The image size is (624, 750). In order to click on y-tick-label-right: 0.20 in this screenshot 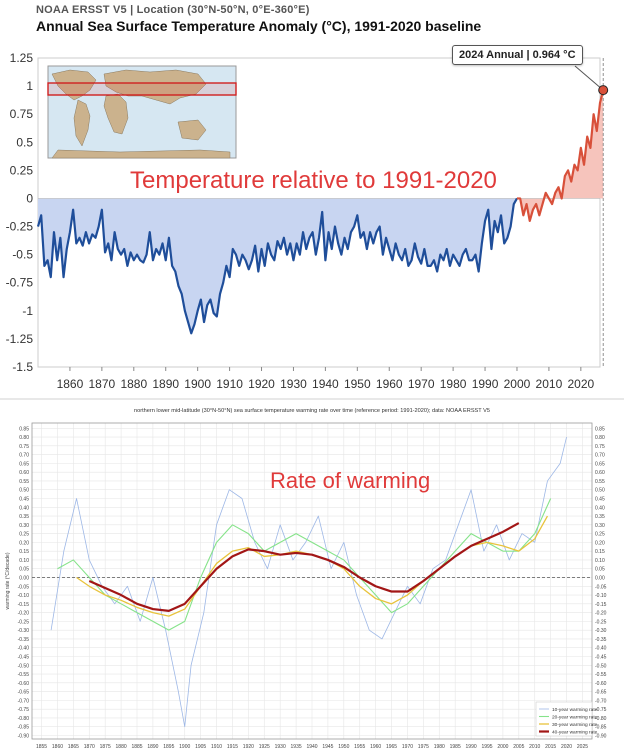, I will do `click(600, 543)`.